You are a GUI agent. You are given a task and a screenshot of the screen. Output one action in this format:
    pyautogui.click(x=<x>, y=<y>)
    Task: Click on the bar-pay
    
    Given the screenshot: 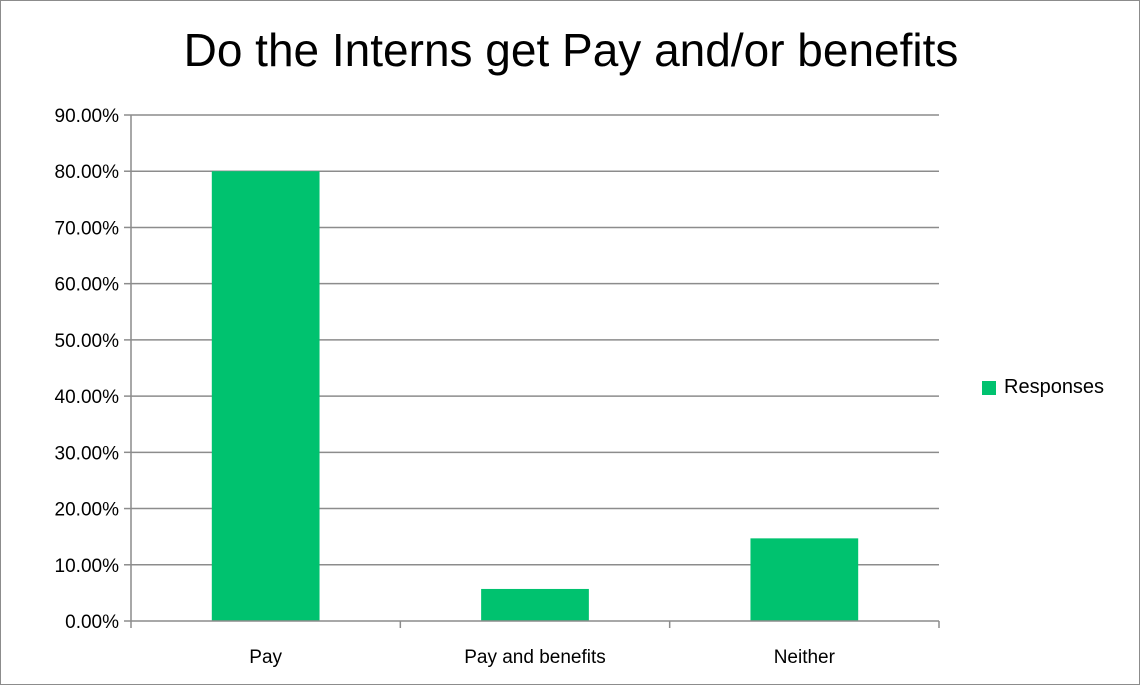 What is the action you would take?
    pyautogui.click(x=265, y=396)
    